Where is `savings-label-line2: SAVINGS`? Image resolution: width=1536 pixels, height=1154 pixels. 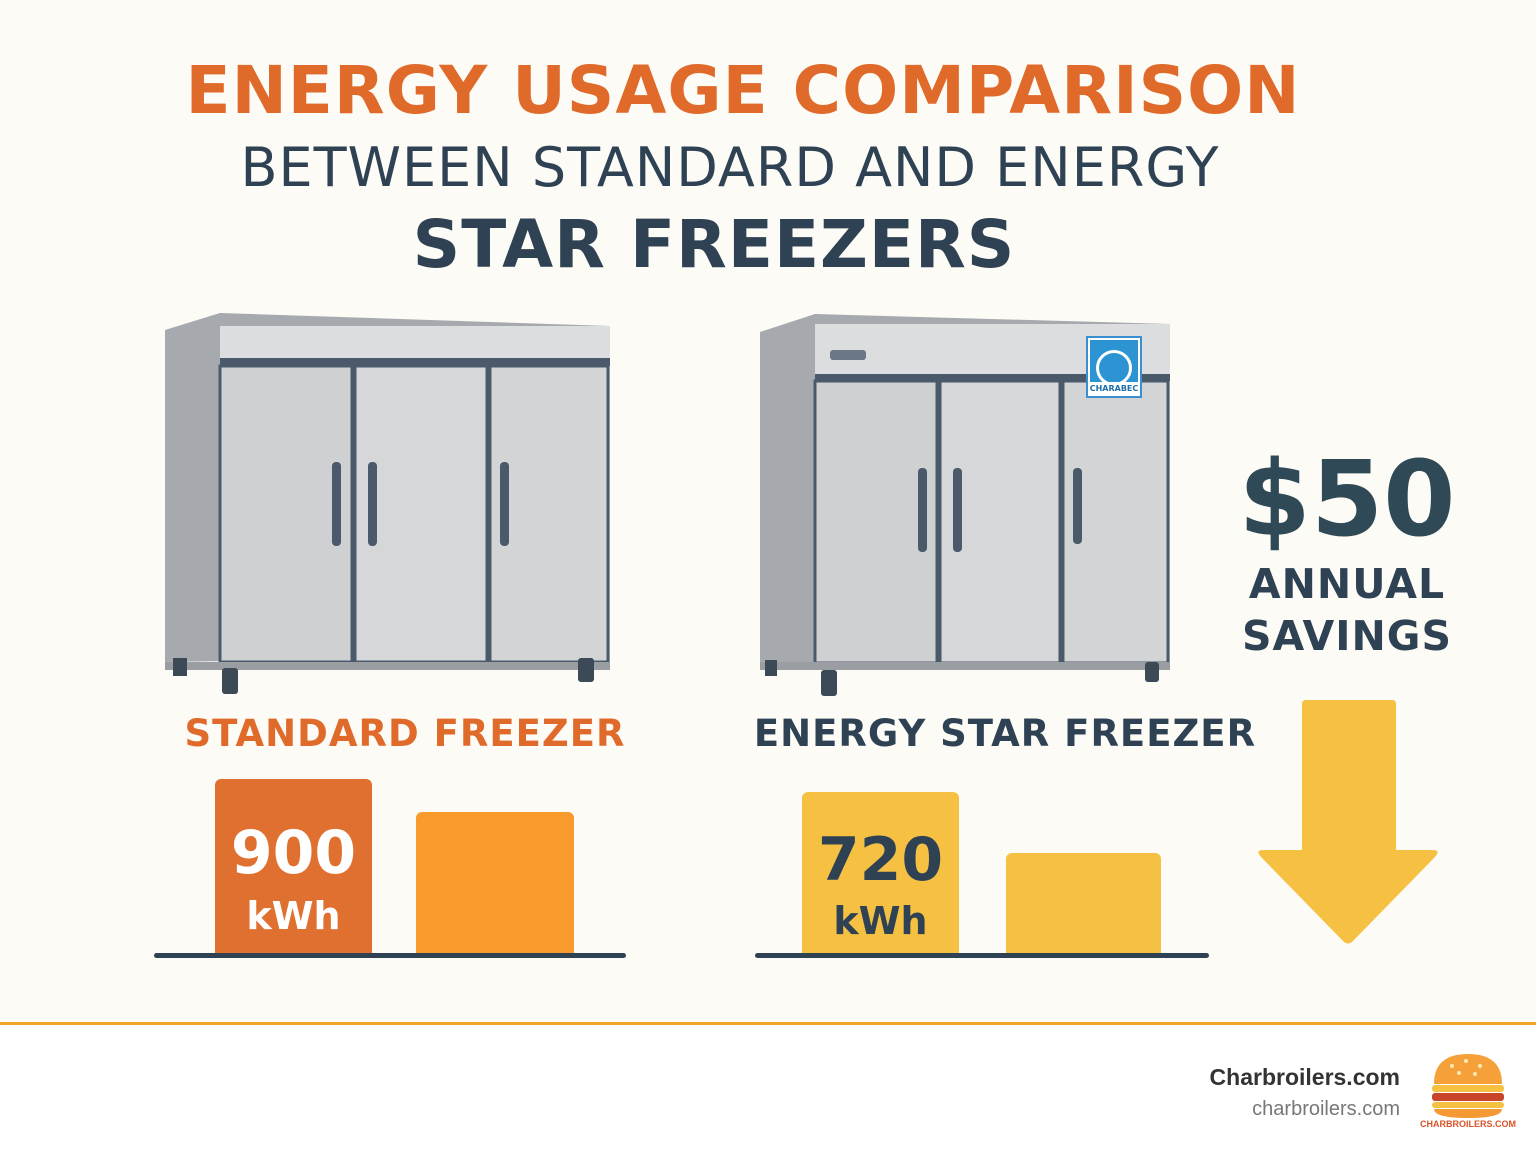
savings-label-line2: SAVINGS is located at coordinates (1347, 636).